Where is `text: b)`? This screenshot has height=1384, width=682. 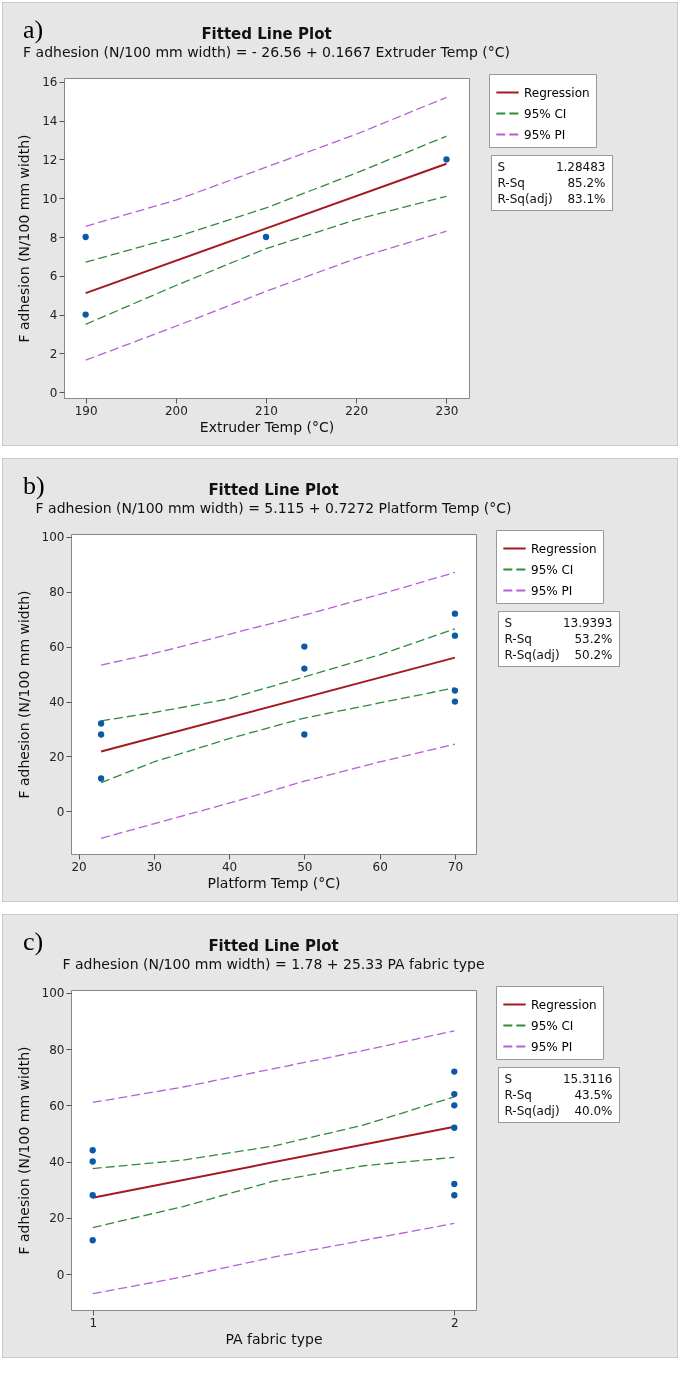 text: b) is located at coordinates (34, 486).